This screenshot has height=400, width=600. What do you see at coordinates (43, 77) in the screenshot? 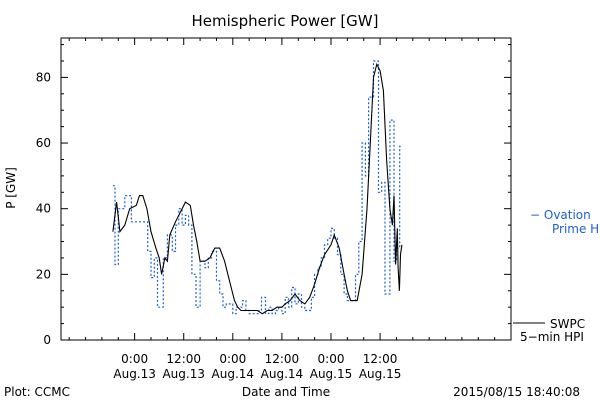
I see `y-tick-label: 80` at bounding box center [43, 77].